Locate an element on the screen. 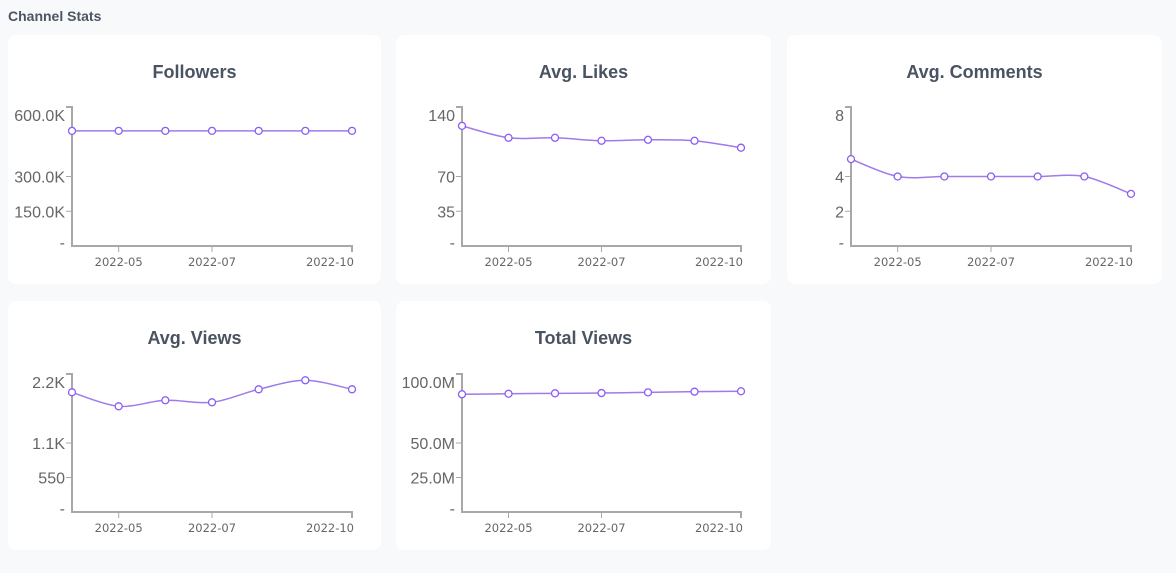  chart-title: Avg. Likes is located at coordinates (583, 72).